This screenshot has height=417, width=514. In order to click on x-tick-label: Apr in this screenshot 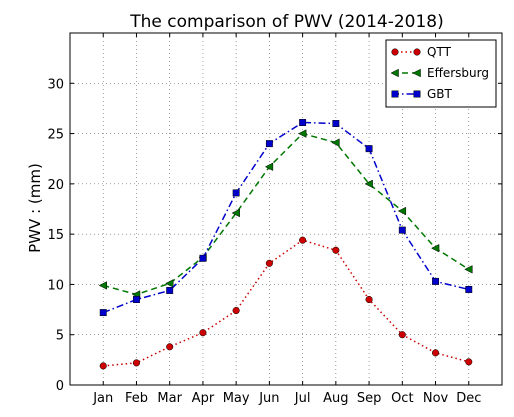, I will do `click(203, 398)`.